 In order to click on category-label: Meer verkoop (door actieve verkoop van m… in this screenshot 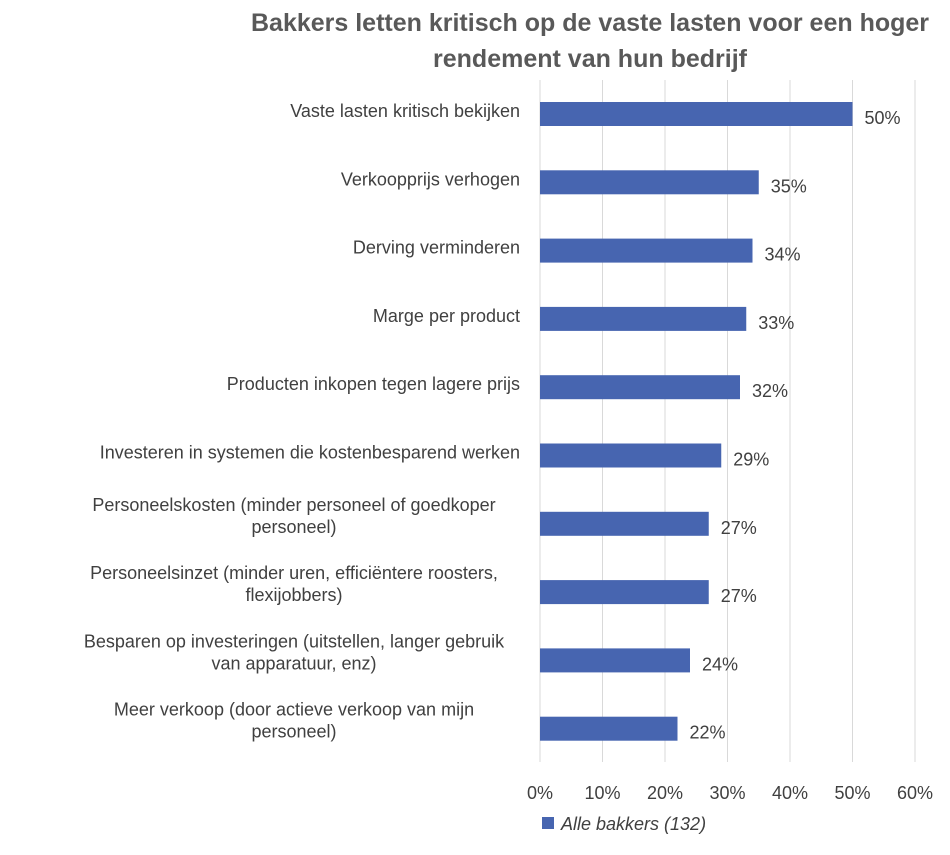, I will do `click(294, 710)`.